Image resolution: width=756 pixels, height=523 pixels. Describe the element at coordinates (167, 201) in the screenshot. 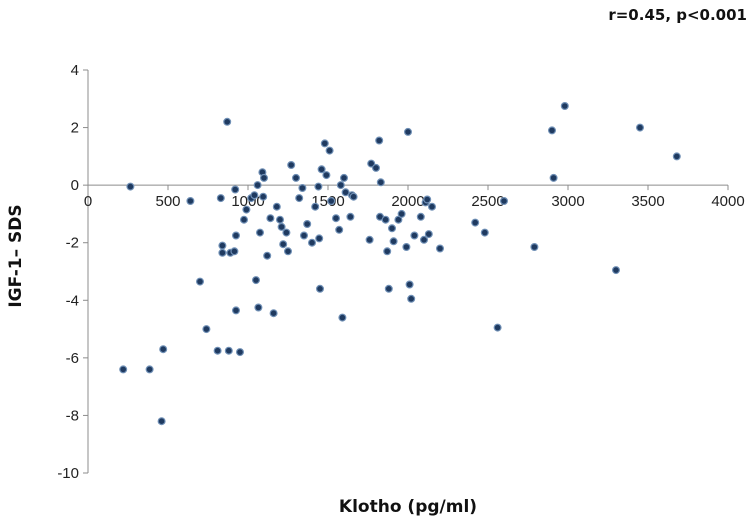

I see `x-tick-label: 500` at that location.